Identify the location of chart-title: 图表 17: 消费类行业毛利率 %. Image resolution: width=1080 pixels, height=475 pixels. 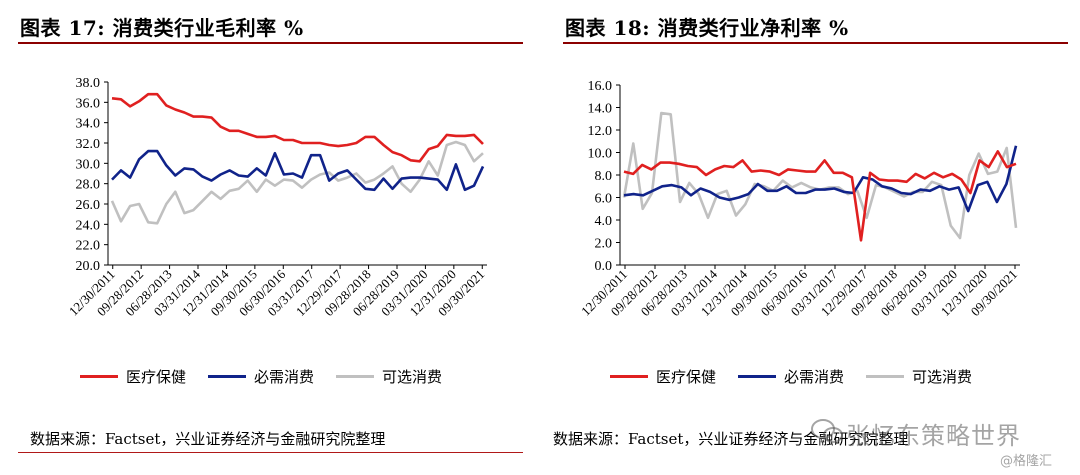
(162, 28).